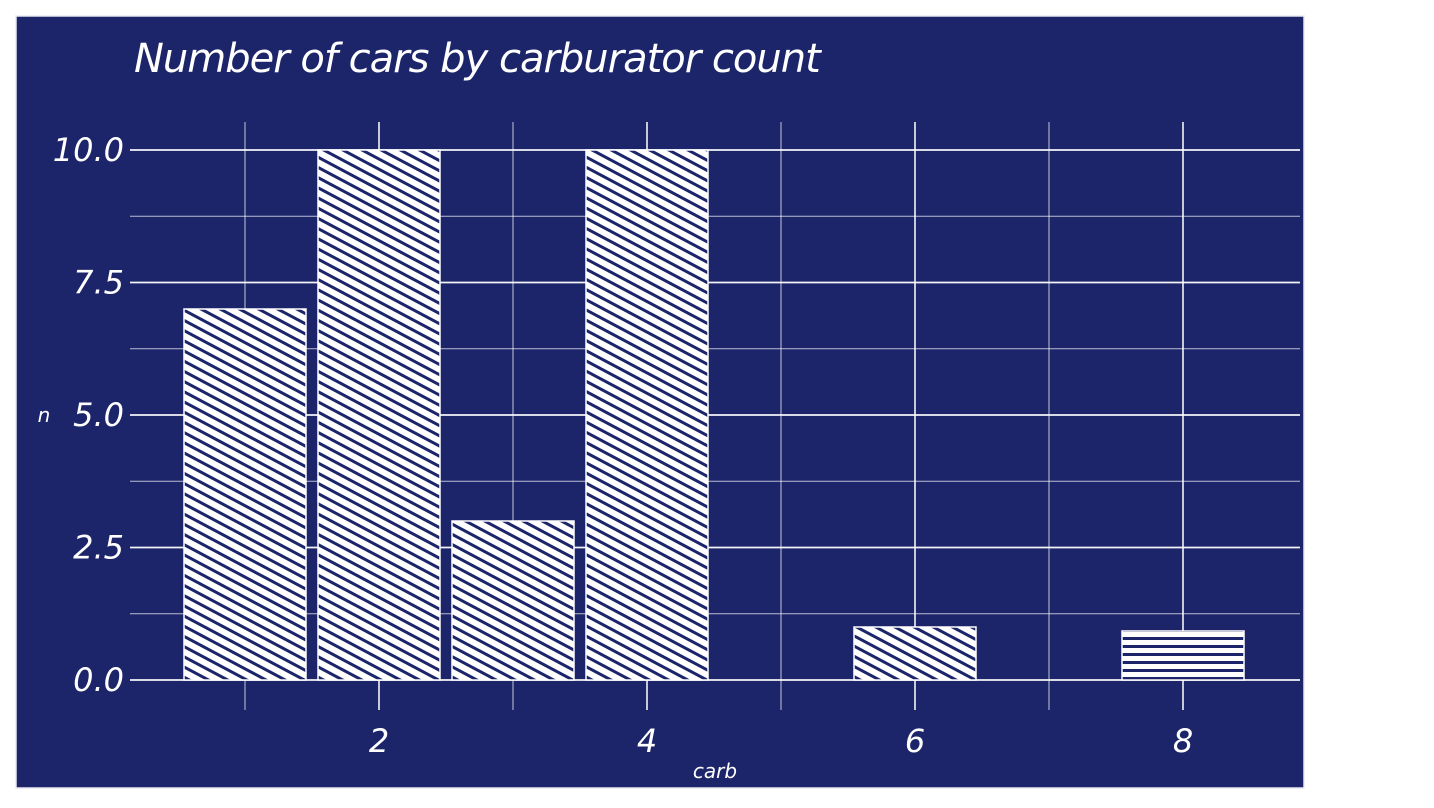 The height and width of the screenshot is (808, 1434). I want to click on y-tick-label: 10.0, so click(88, 150).